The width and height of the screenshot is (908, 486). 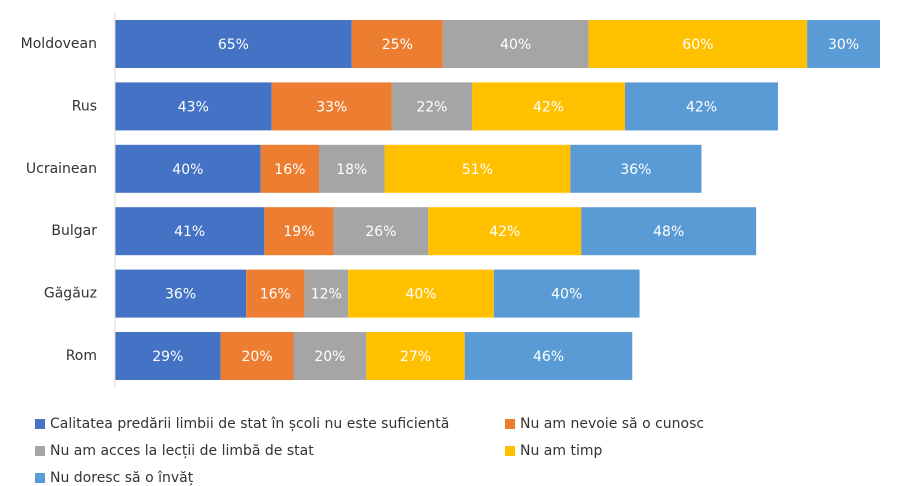 I want to click on legend-label: Nu am nevoie să o cunosc, so click(x=612, y=424).